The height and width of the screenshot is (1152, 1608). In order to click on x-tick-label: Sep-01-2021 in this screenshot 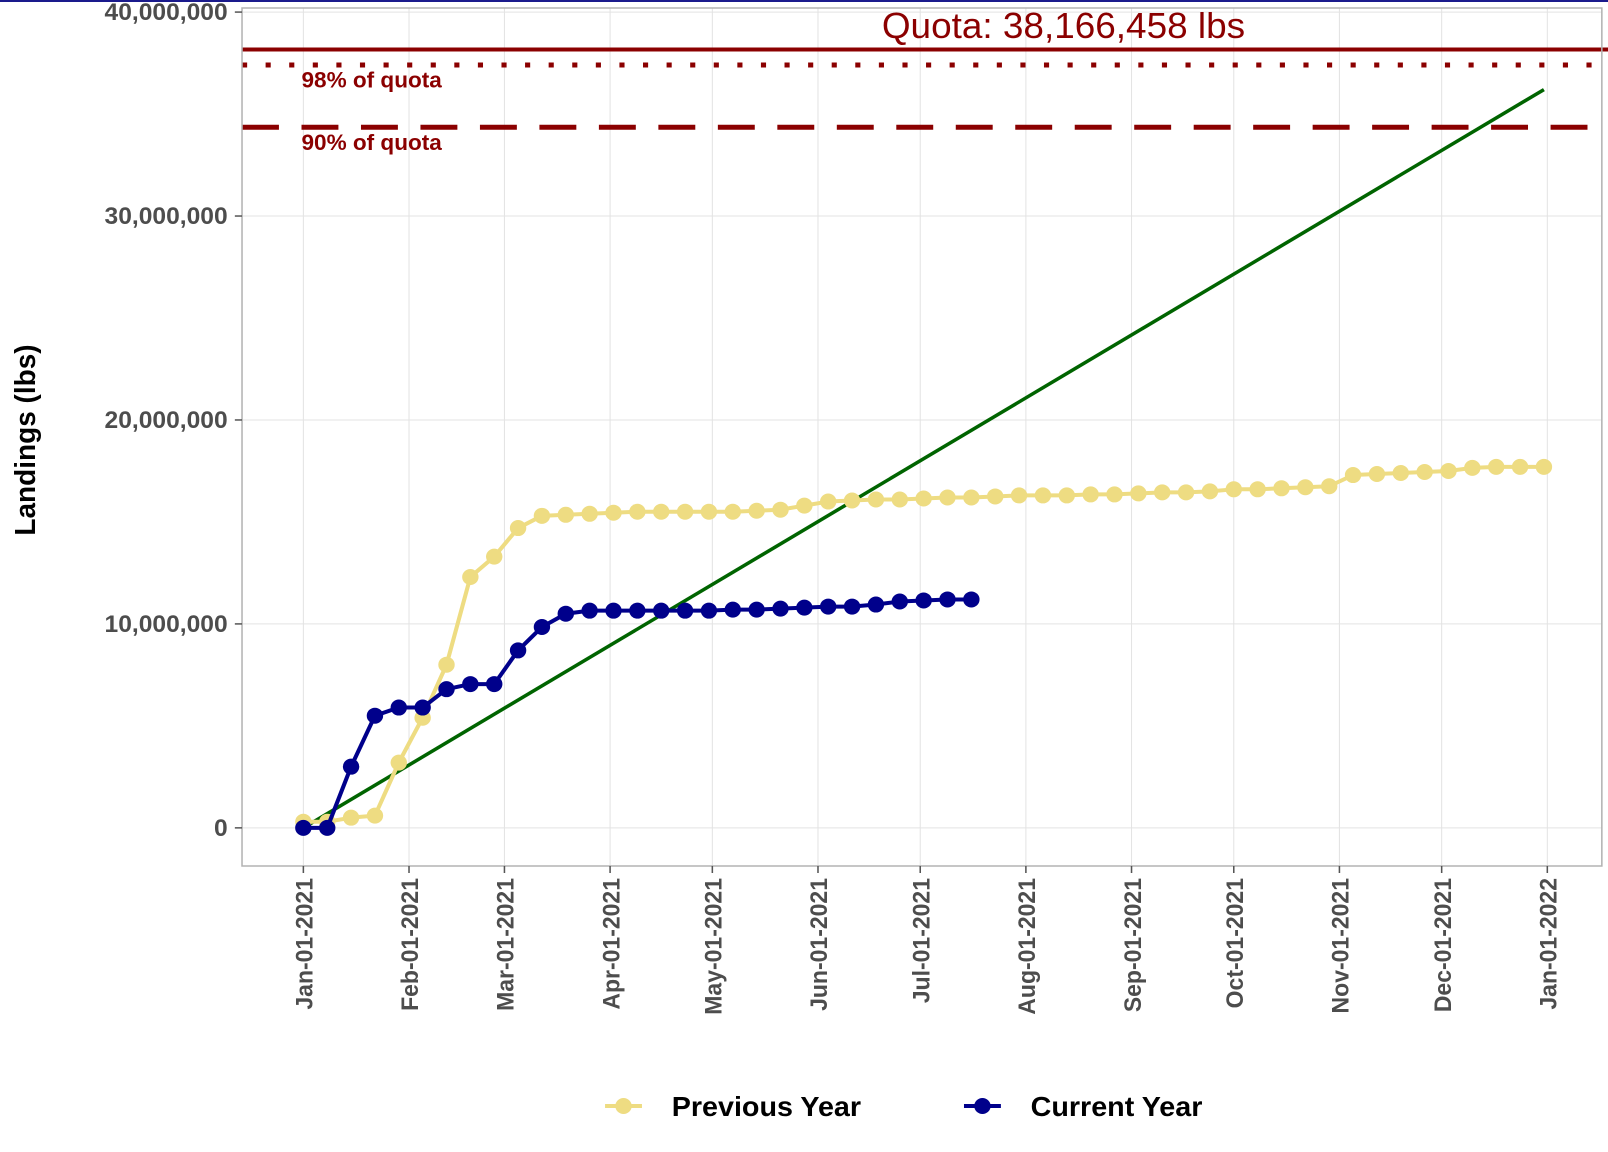, I will do `click(1132, 945)`.